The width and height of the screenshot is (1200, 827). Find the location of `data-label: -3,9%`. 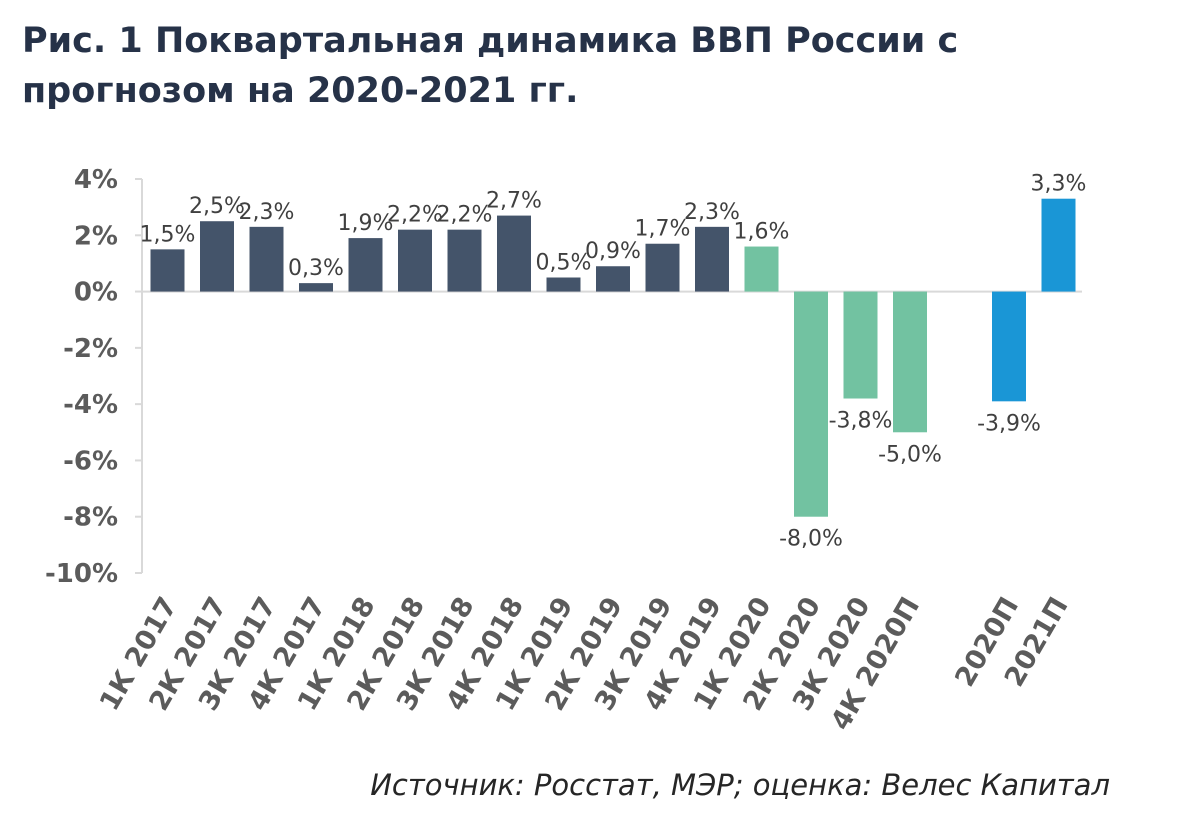

data-label: -3,9% is located at coordinates (1009, 423).